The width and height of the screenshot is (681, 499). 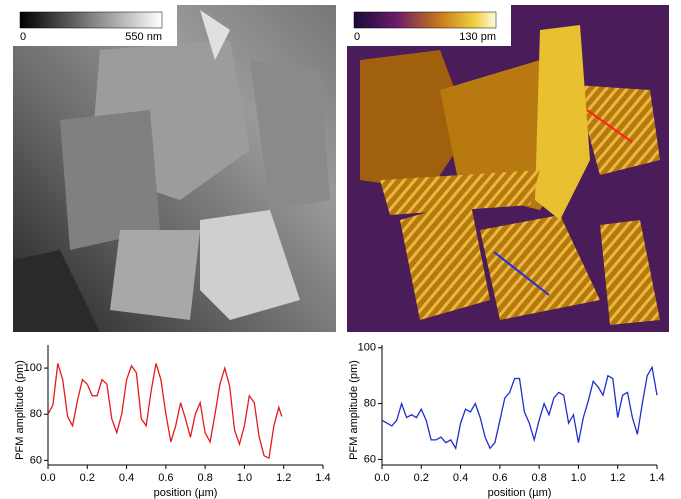 What do you see at coordinates (143, 37) in the screenshot?
I see `colorbar-max-label: 550 nm` at bounding box center [143, 37].